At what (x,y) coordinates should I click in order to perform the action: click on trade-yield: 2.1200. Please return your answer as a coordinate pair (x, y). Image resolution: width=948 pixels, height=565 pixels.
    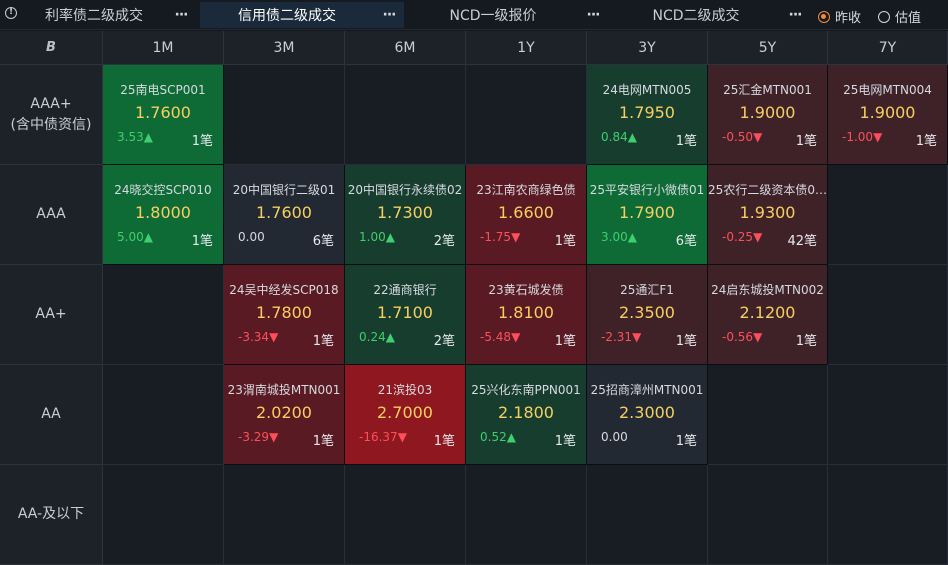
    Looking at the image, I should click on (767, 312).